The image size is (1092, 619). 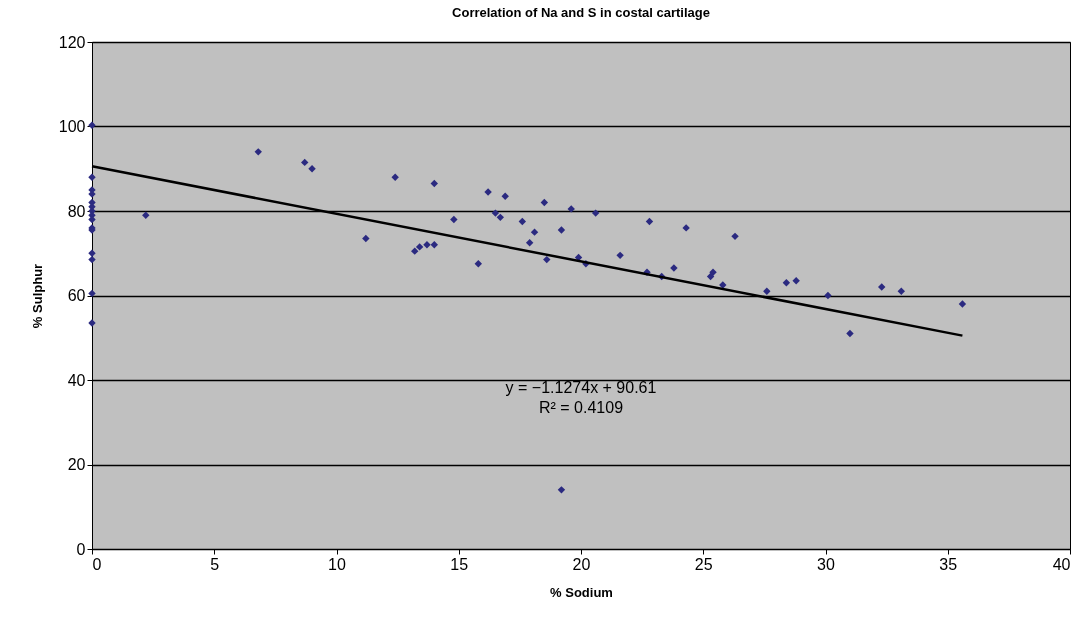 What do you see at coordinates (72, 42) in the screenshot?
I see `y-tick-label: 120` at bounding box center [72, 42].